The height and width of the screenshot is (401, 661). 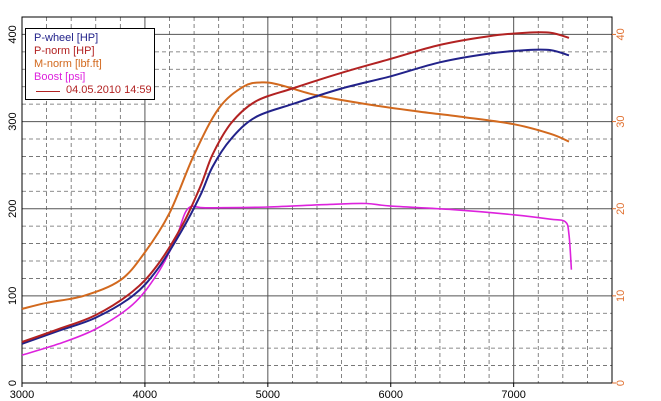 I want to click on x-tick-label: 7000, so click(x=513, y=395).